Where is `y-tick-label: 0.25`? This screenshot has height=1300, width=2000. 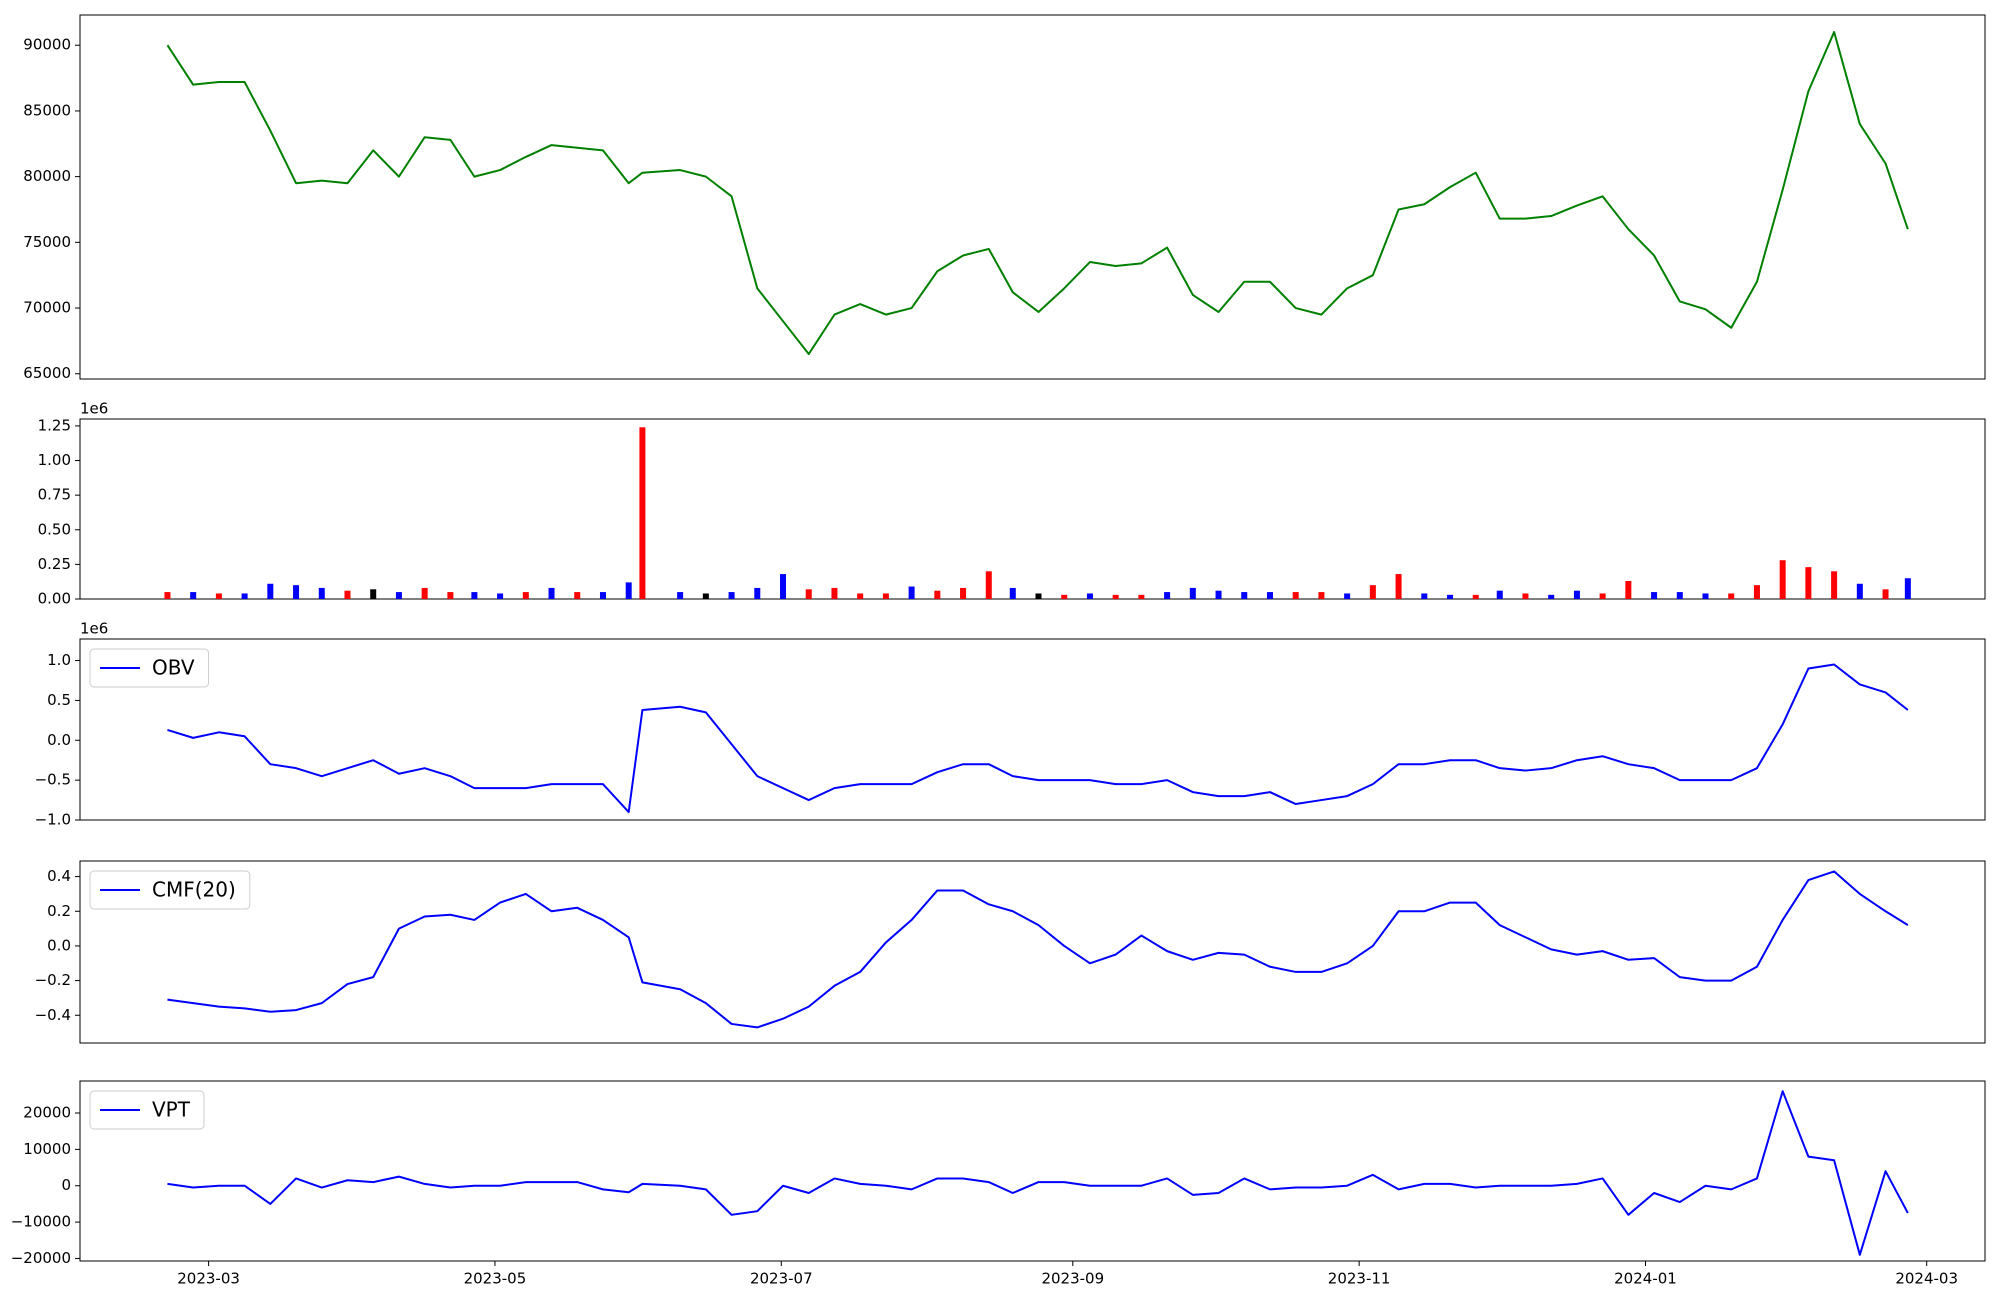 y-tick-label: 0.25 is located at coordinates (54, 564).